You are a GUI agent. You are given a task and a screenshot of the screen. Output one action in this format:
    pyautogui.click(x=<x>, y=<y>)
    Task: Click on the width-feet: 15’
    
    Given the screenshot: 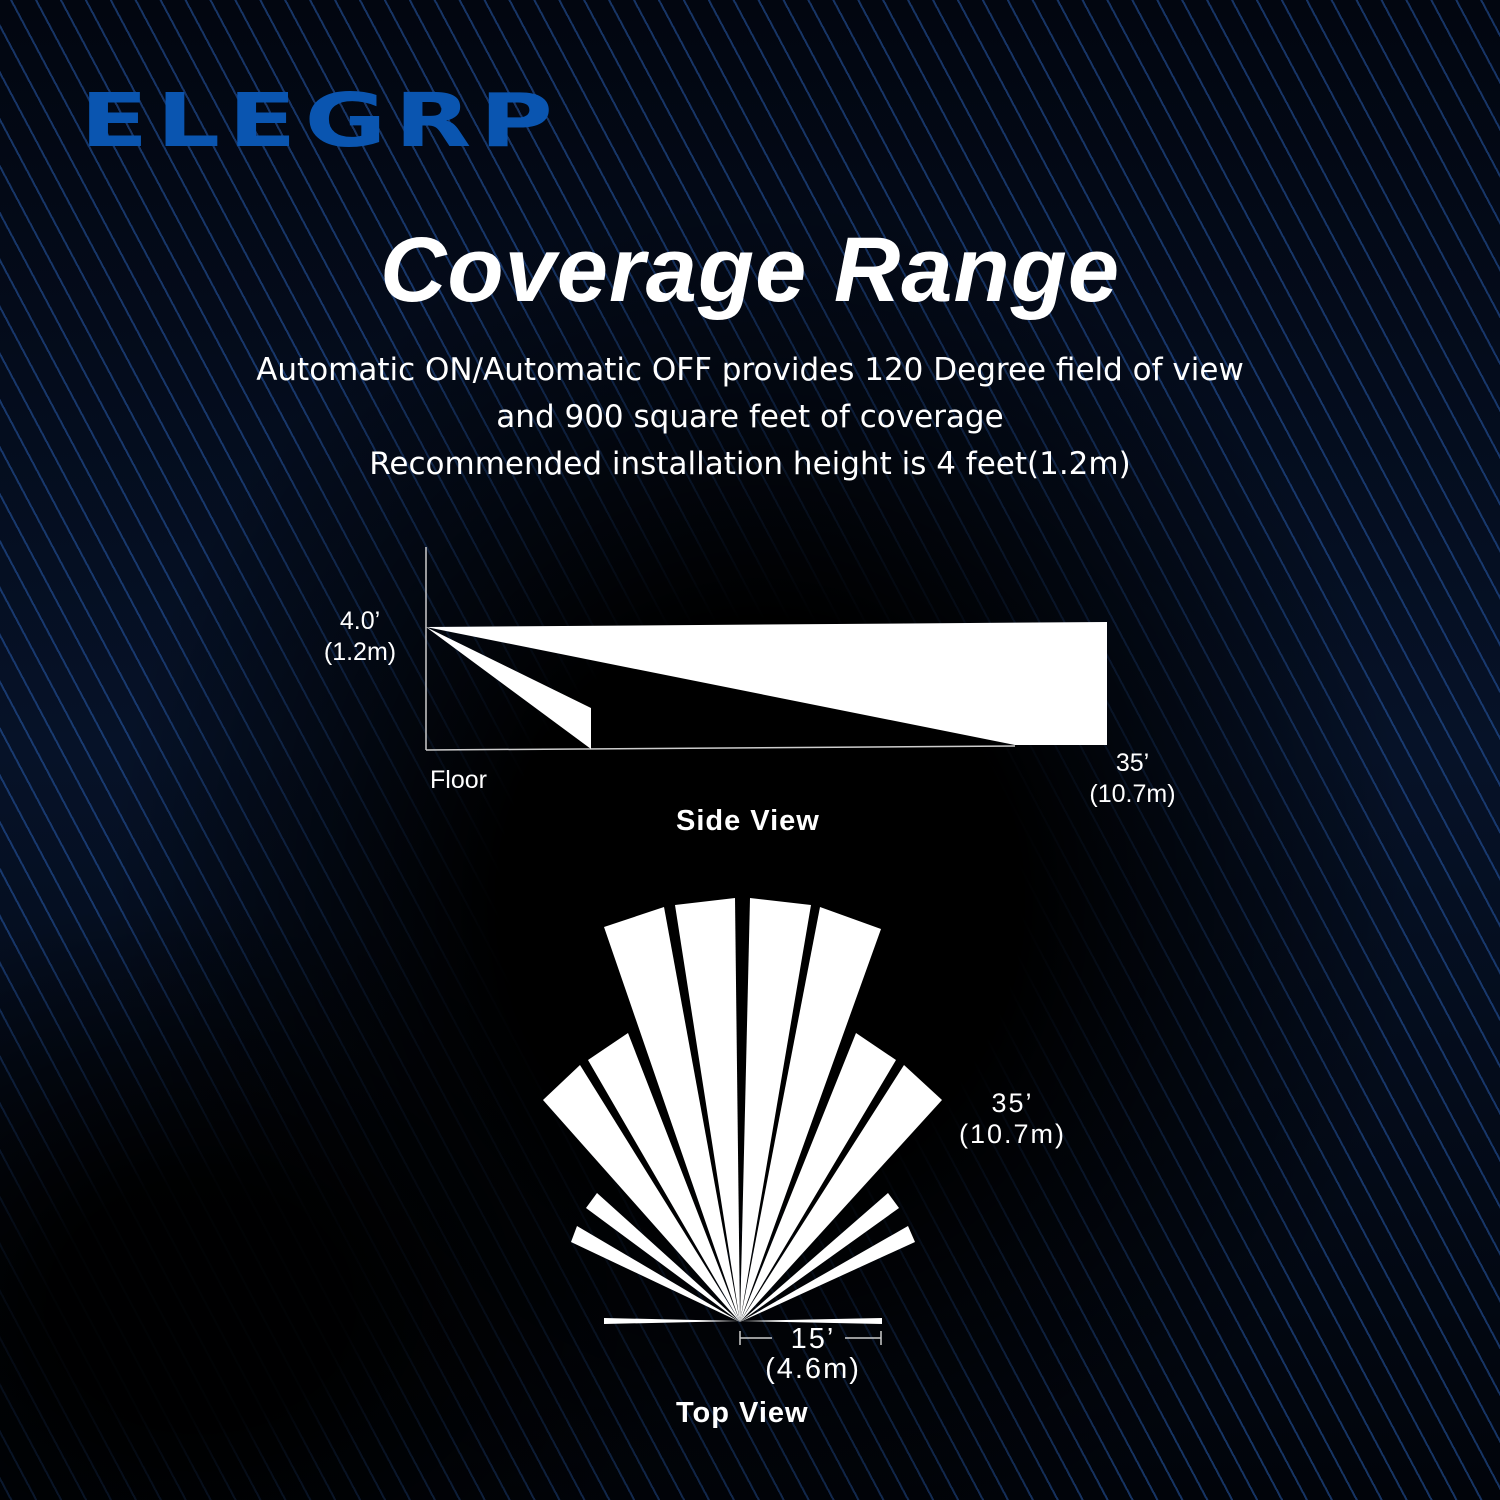 What is the action you would take?
    pyautogui.click(x=813, y=1339)
    